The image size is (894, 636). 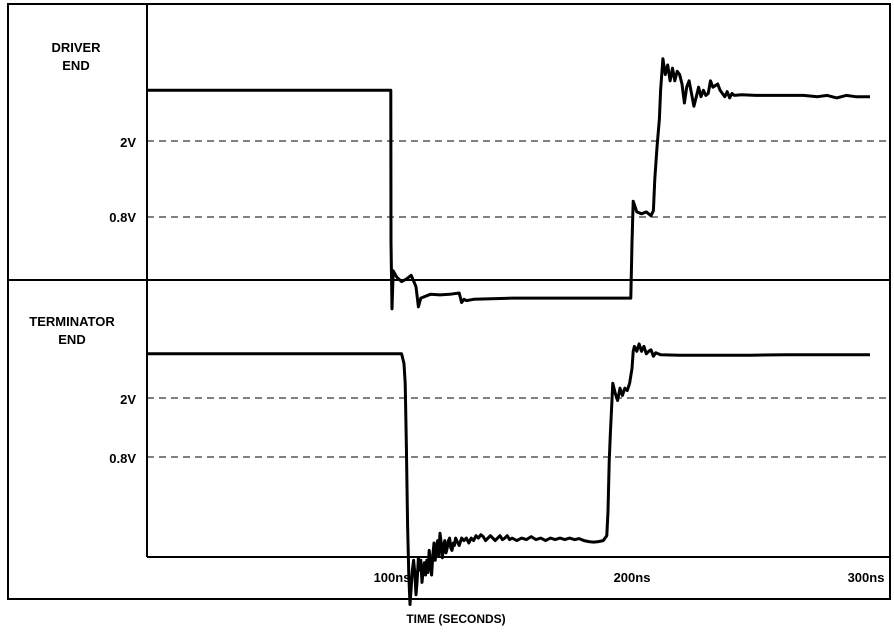 What do you see at coordinates (122, 458) in the screenshot?
I see `bottom-threshold-label-0-8v: 0.8V` at bounding box center [122, 458].